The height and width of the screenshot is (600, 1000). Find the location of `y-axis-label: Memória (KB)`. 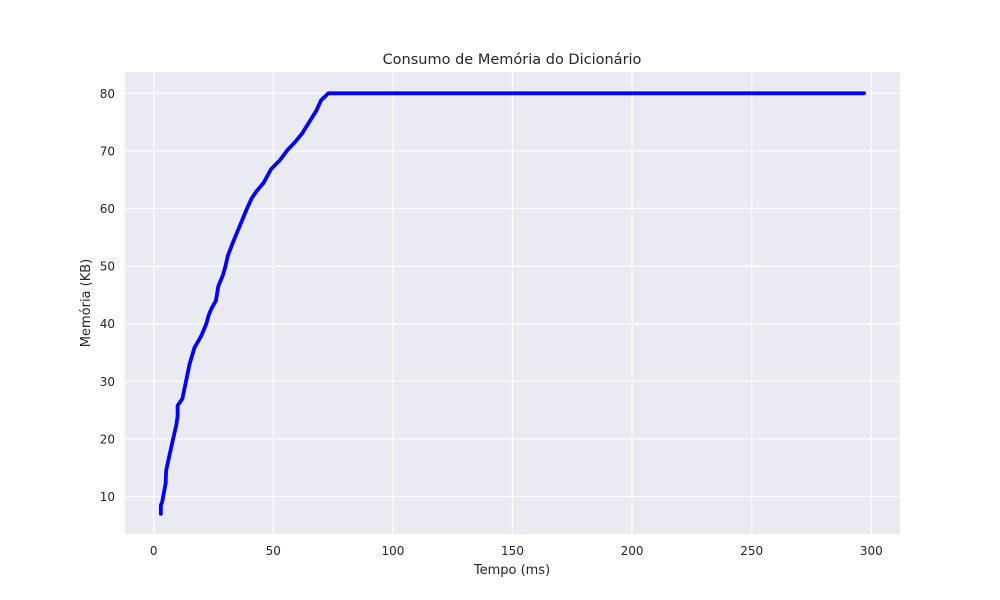

y-axis-label: Memória (KB) is located at coordinates (86, 303).